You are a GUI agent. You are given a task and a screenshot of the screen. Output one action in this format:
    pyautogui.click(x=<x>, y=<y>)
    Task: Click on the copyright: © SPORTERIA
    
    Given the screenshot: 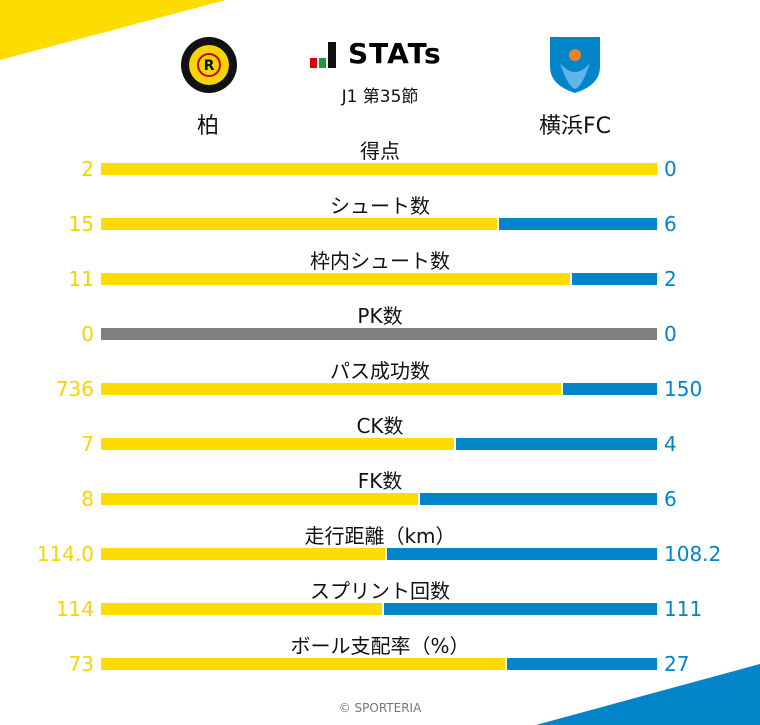 What is the action you would take?
    pyautogui.click(x=380, y=708)
    